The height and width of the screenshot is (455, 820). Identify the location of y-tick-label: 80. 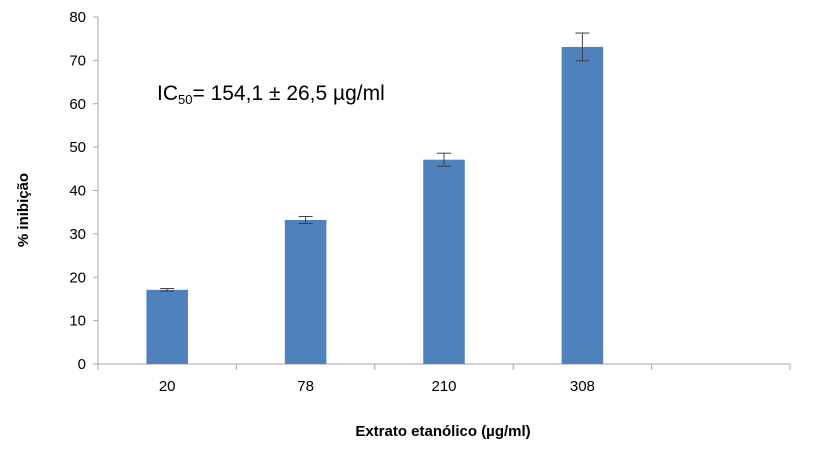
(77, 17).